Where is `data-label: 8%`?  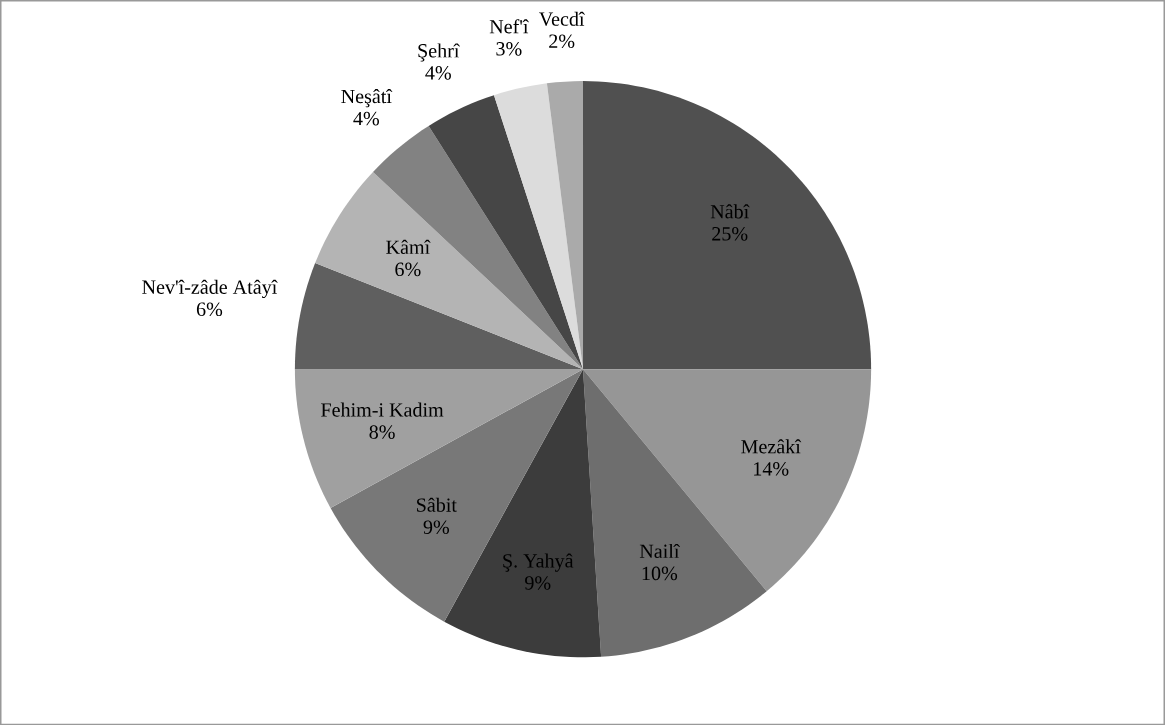 data-label: 8% is located at coordinates (382, 432).